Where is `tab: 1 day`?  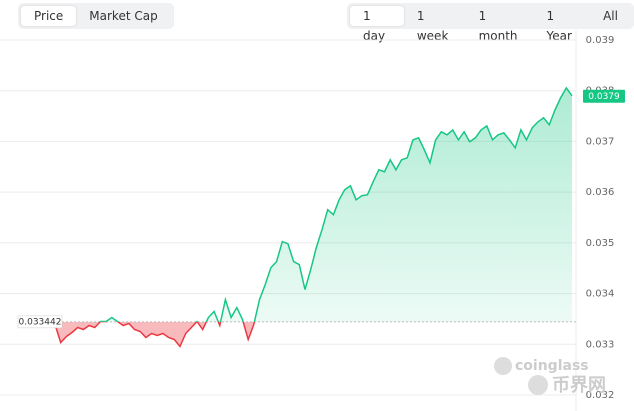
tab: 1 day is located at coordinates (377, 24).